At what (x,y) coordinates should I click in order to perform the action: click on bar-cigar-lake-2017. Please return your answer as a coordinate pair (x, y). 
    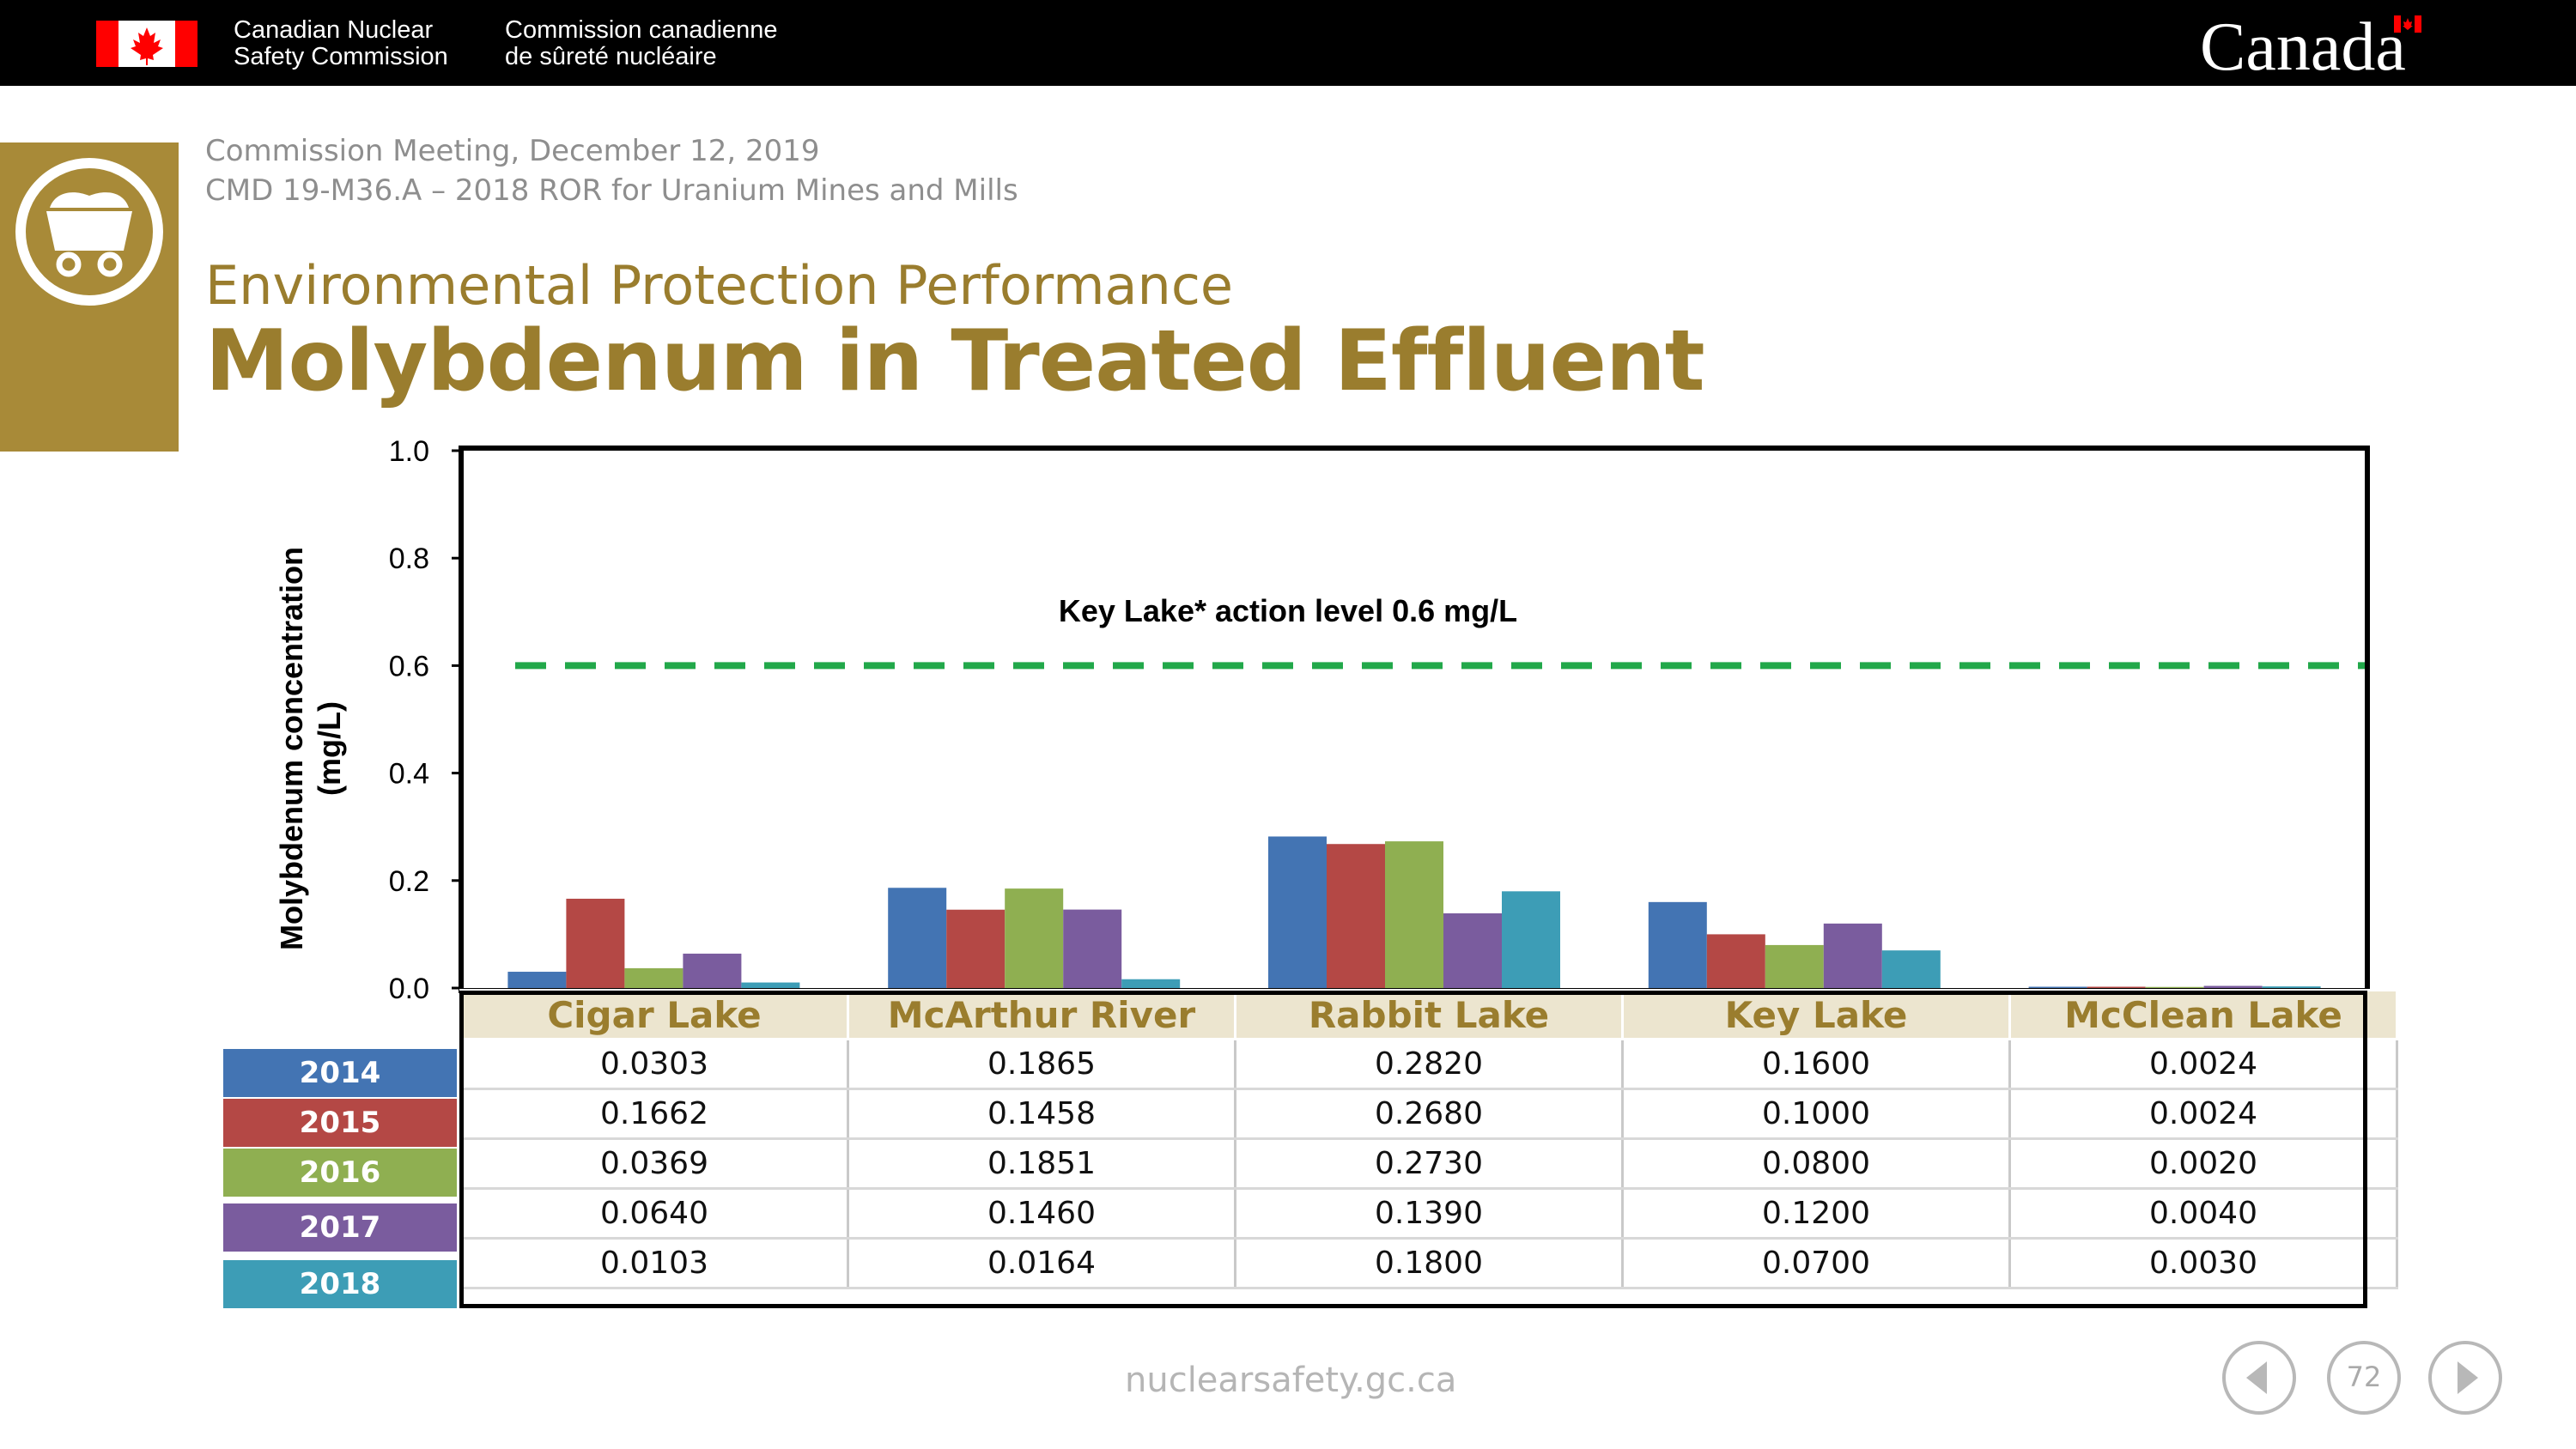
    Looking at the image, I should click on (713, 970).